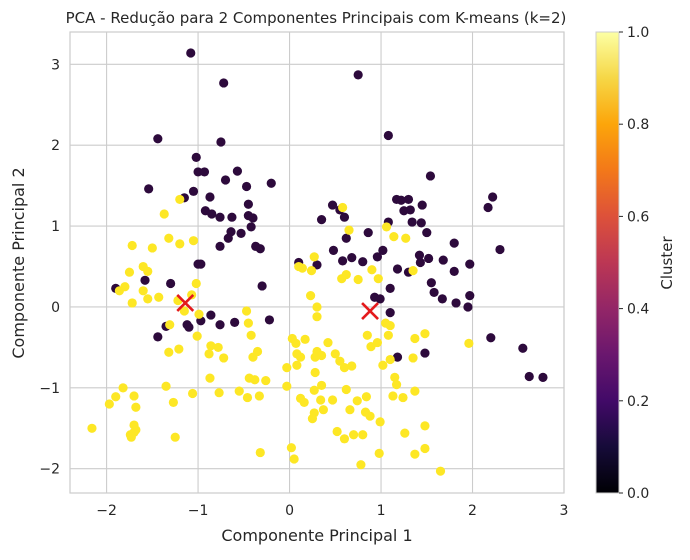 This screenshot has width=690, height=560. Describe the element at coordinates (332, 511) in the screenshot. I see `x-tick-labels: −2 −1 0 1 2 3` at that location.